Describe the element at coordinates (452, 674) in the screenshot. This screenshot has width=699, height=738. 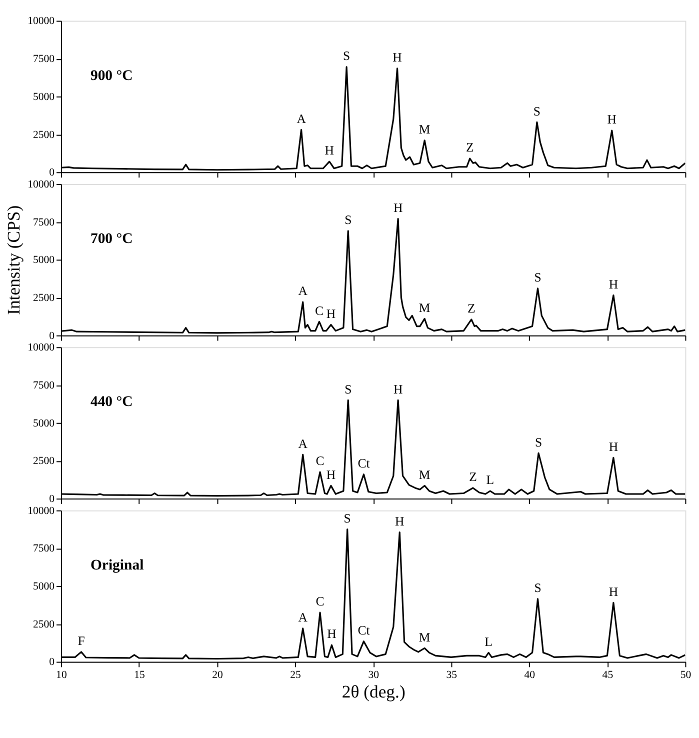
I see `x-tick-label: 35` at that location.